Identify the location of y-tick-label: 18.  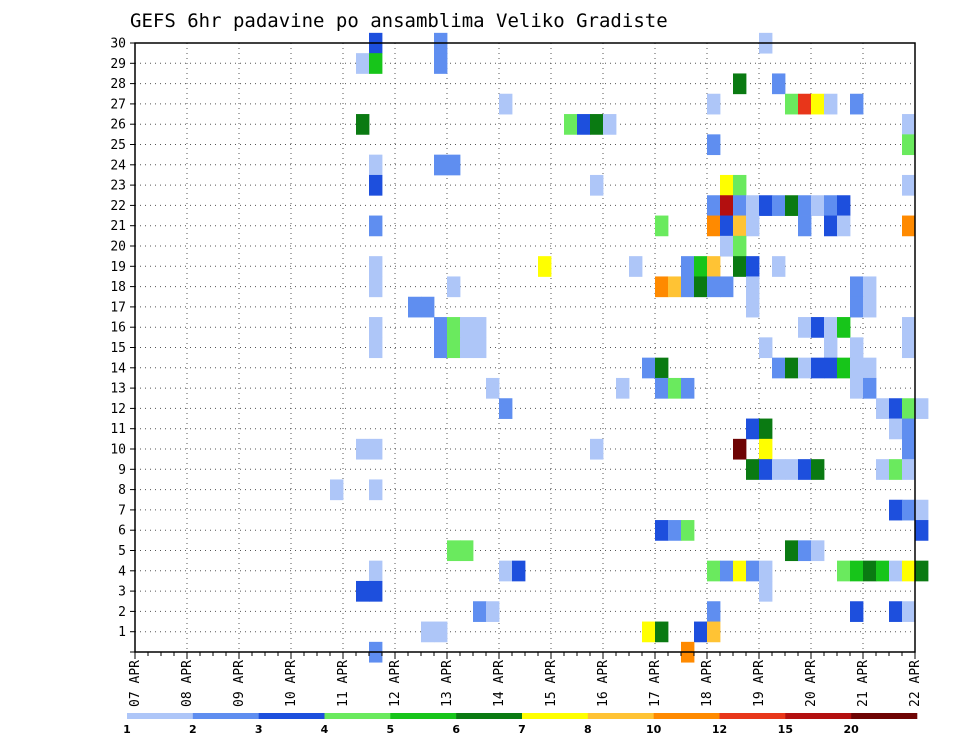
(118, 287).